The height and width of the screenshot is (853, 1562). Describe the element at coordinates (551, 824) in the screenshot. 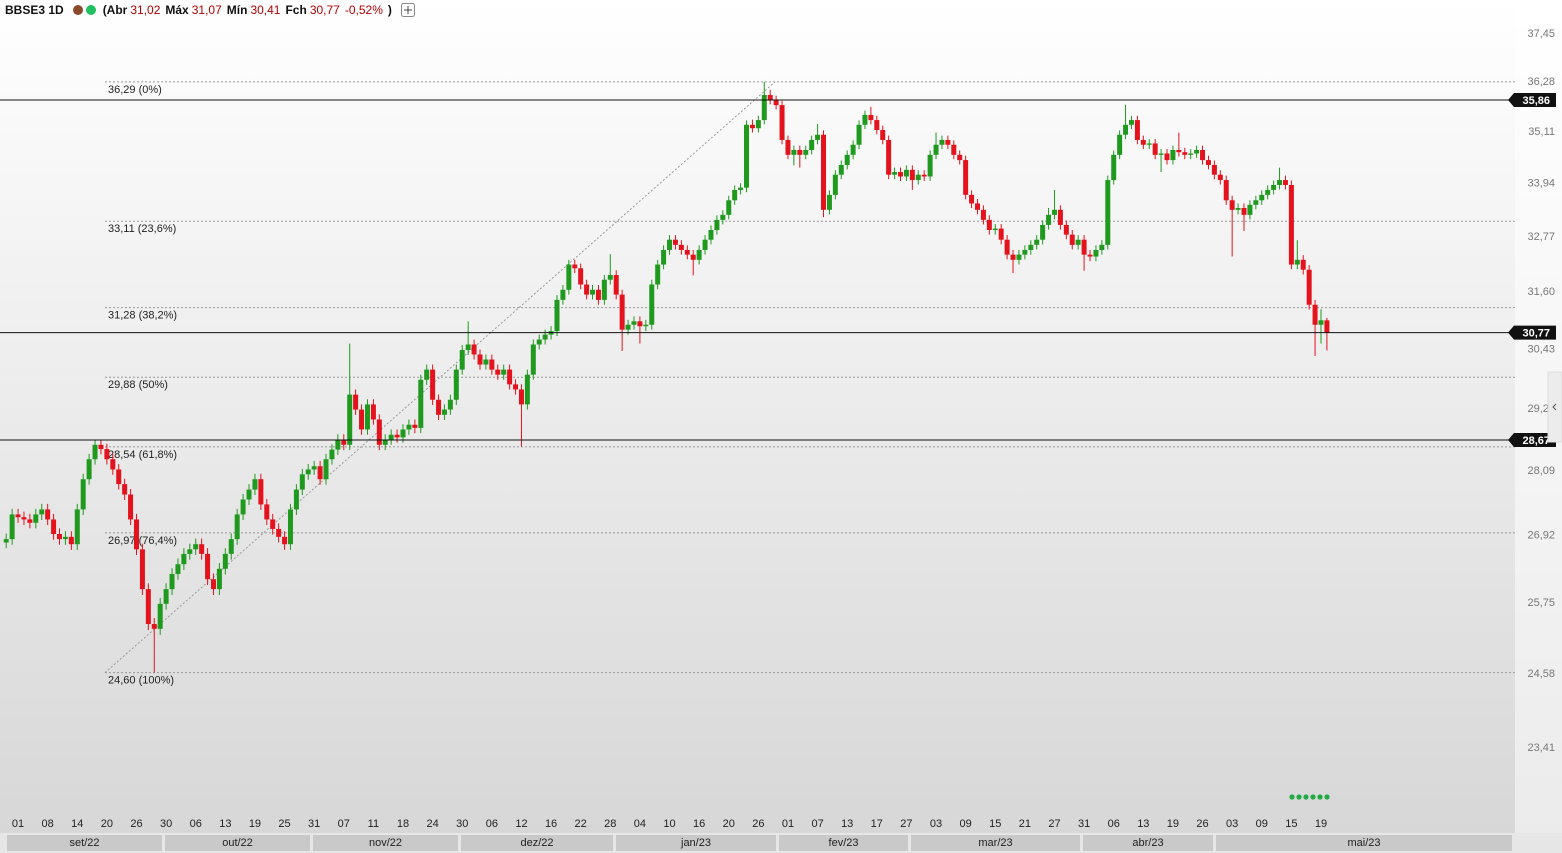

I see `x-tick-label: 16` at that location.